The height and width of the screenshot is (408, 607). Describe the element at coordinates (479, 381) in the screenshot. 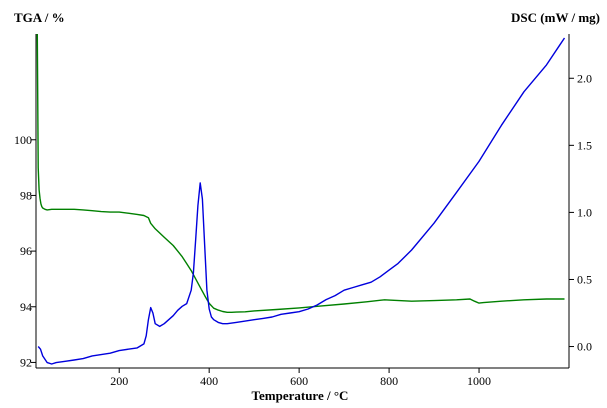

I see `x-tick-label: 1000` at that location.